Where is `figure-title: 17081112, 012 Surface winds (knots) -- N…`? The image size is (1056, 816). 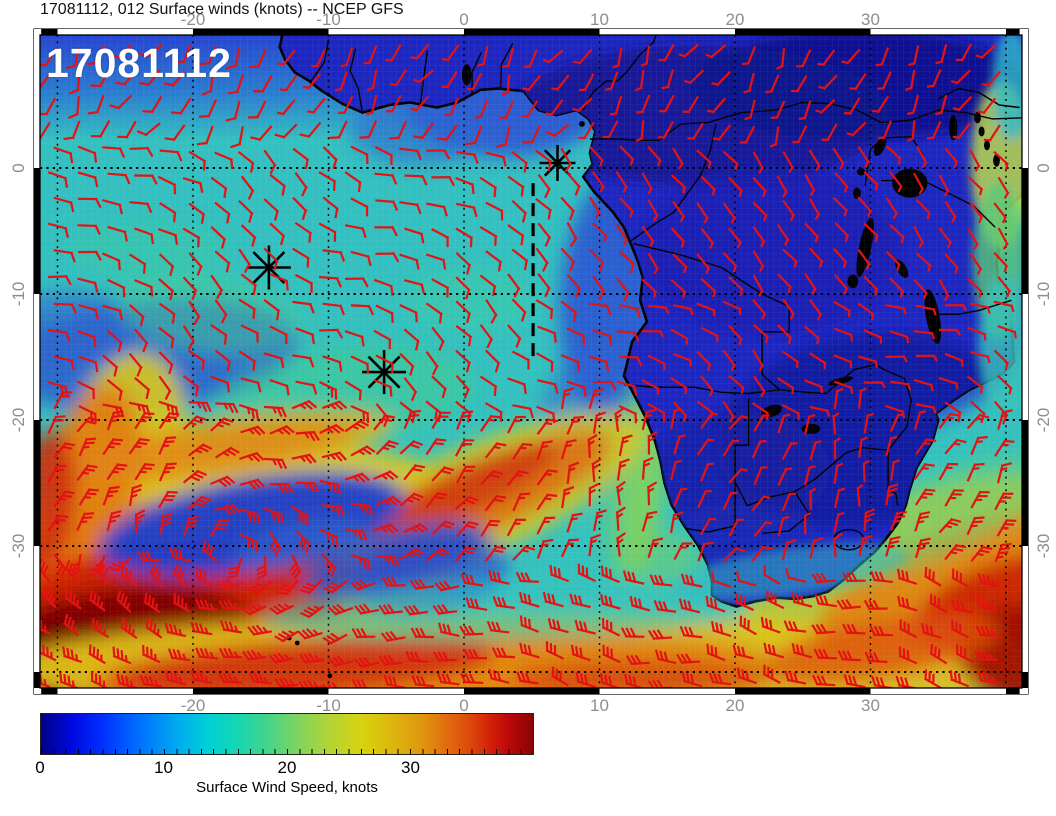
figure-title: 17081112, 012 Surface winds (knots) -- N… is located at coordinates (222, 9).